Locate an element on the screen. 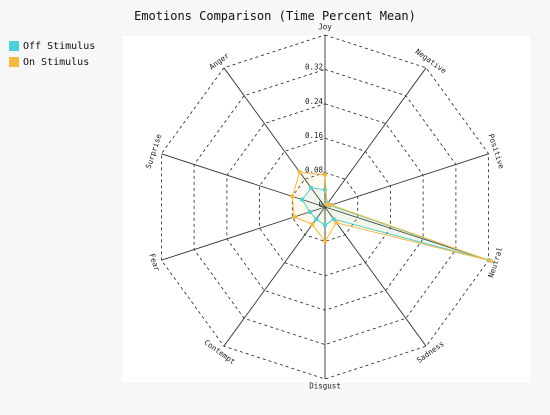 Image resolution: width=550 pixels, height=415 pixels. data-point-off-stimulus-disgust is located at coordinates (325, 225).